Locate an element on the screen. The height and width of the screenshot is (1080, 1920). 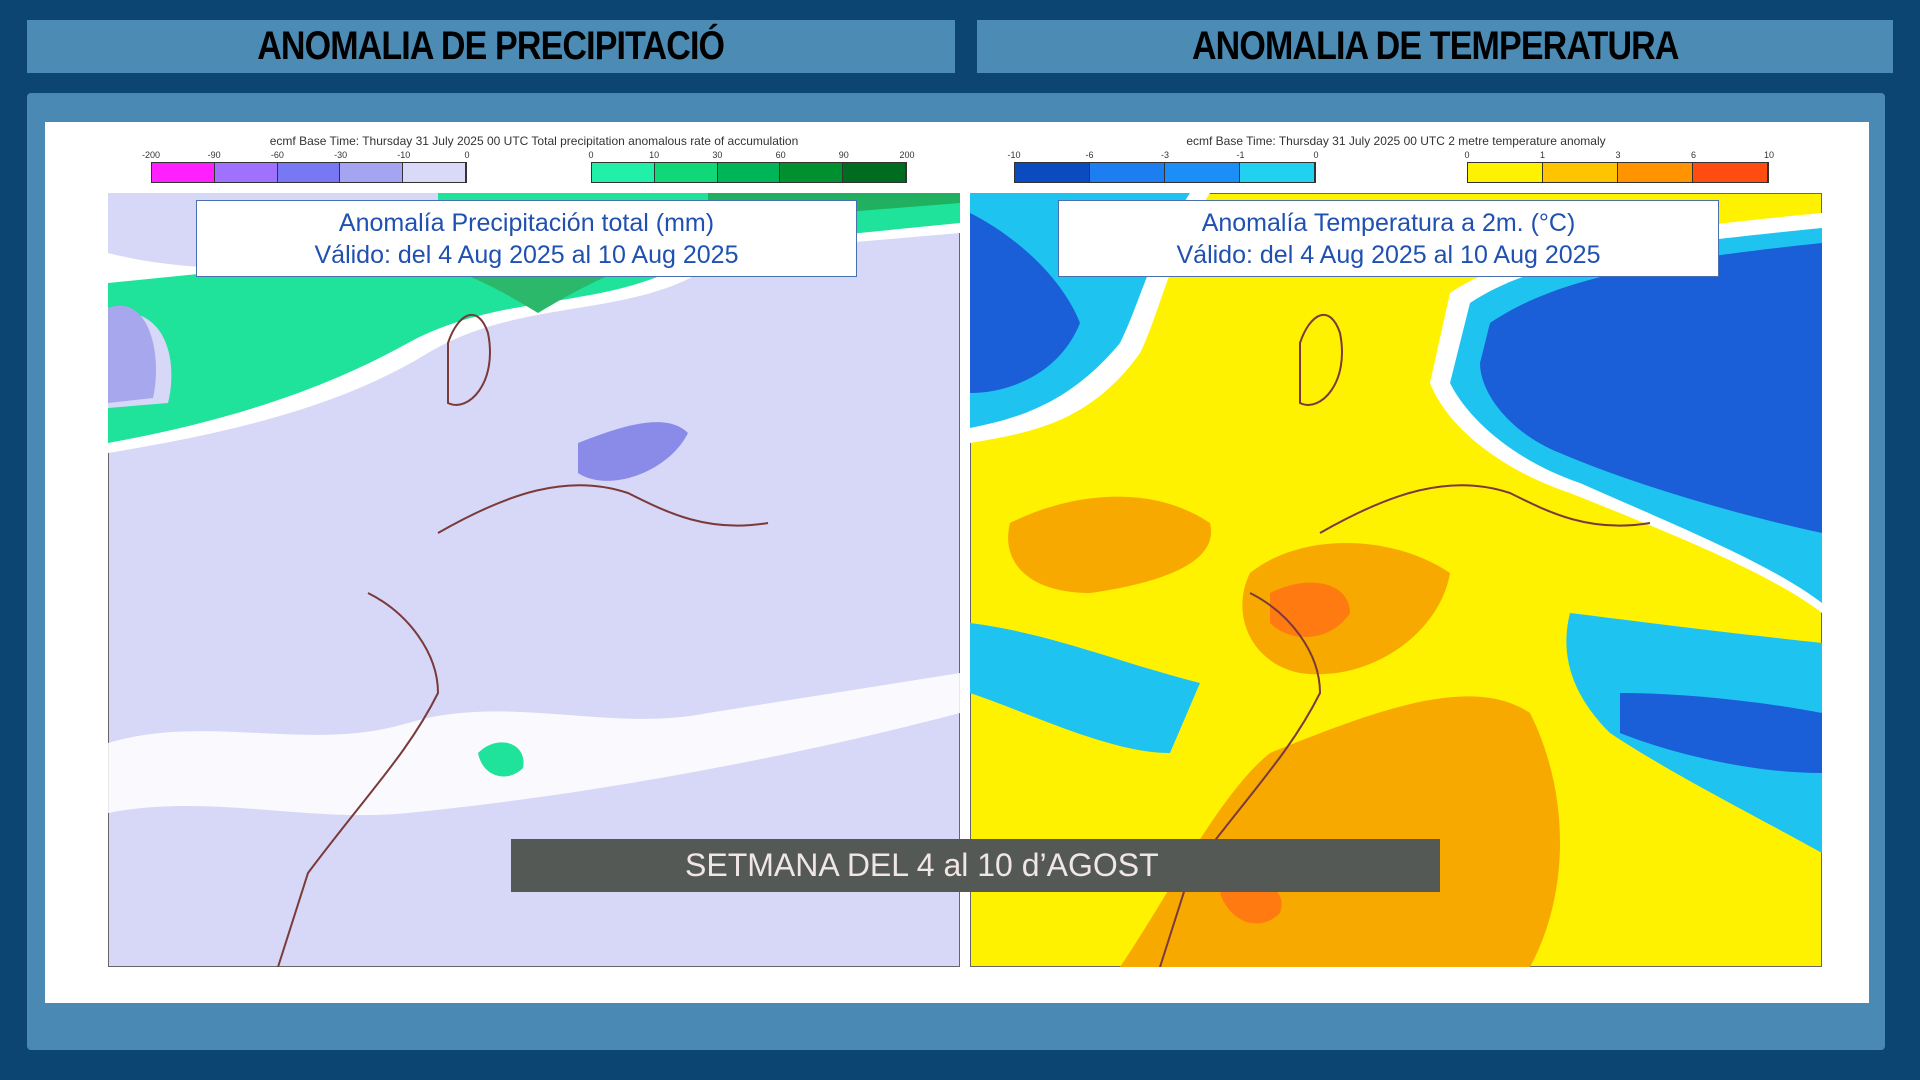
header-title: ANOMALIA DE TEMPERATURA is located at coordinates (1435, 46).